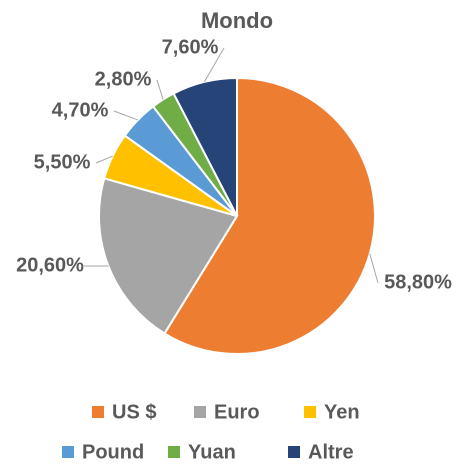 The image size is (476, 465). What do you see at coordinates (50, 265) in the screenshot?
I see `data-label: 20,60%` at bounding box center [50, 265].